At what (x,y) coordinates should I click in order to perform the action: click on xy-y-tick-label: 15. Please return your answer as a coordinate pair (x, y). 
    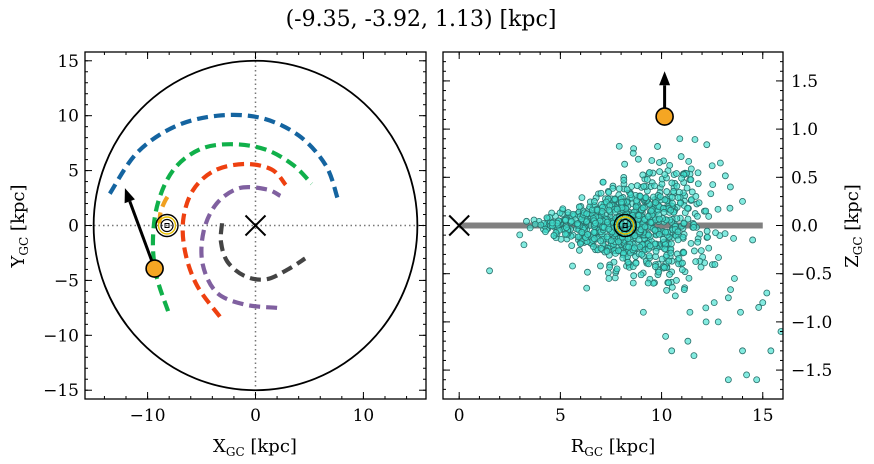
    Looking at the image, I should click on (68, 62).